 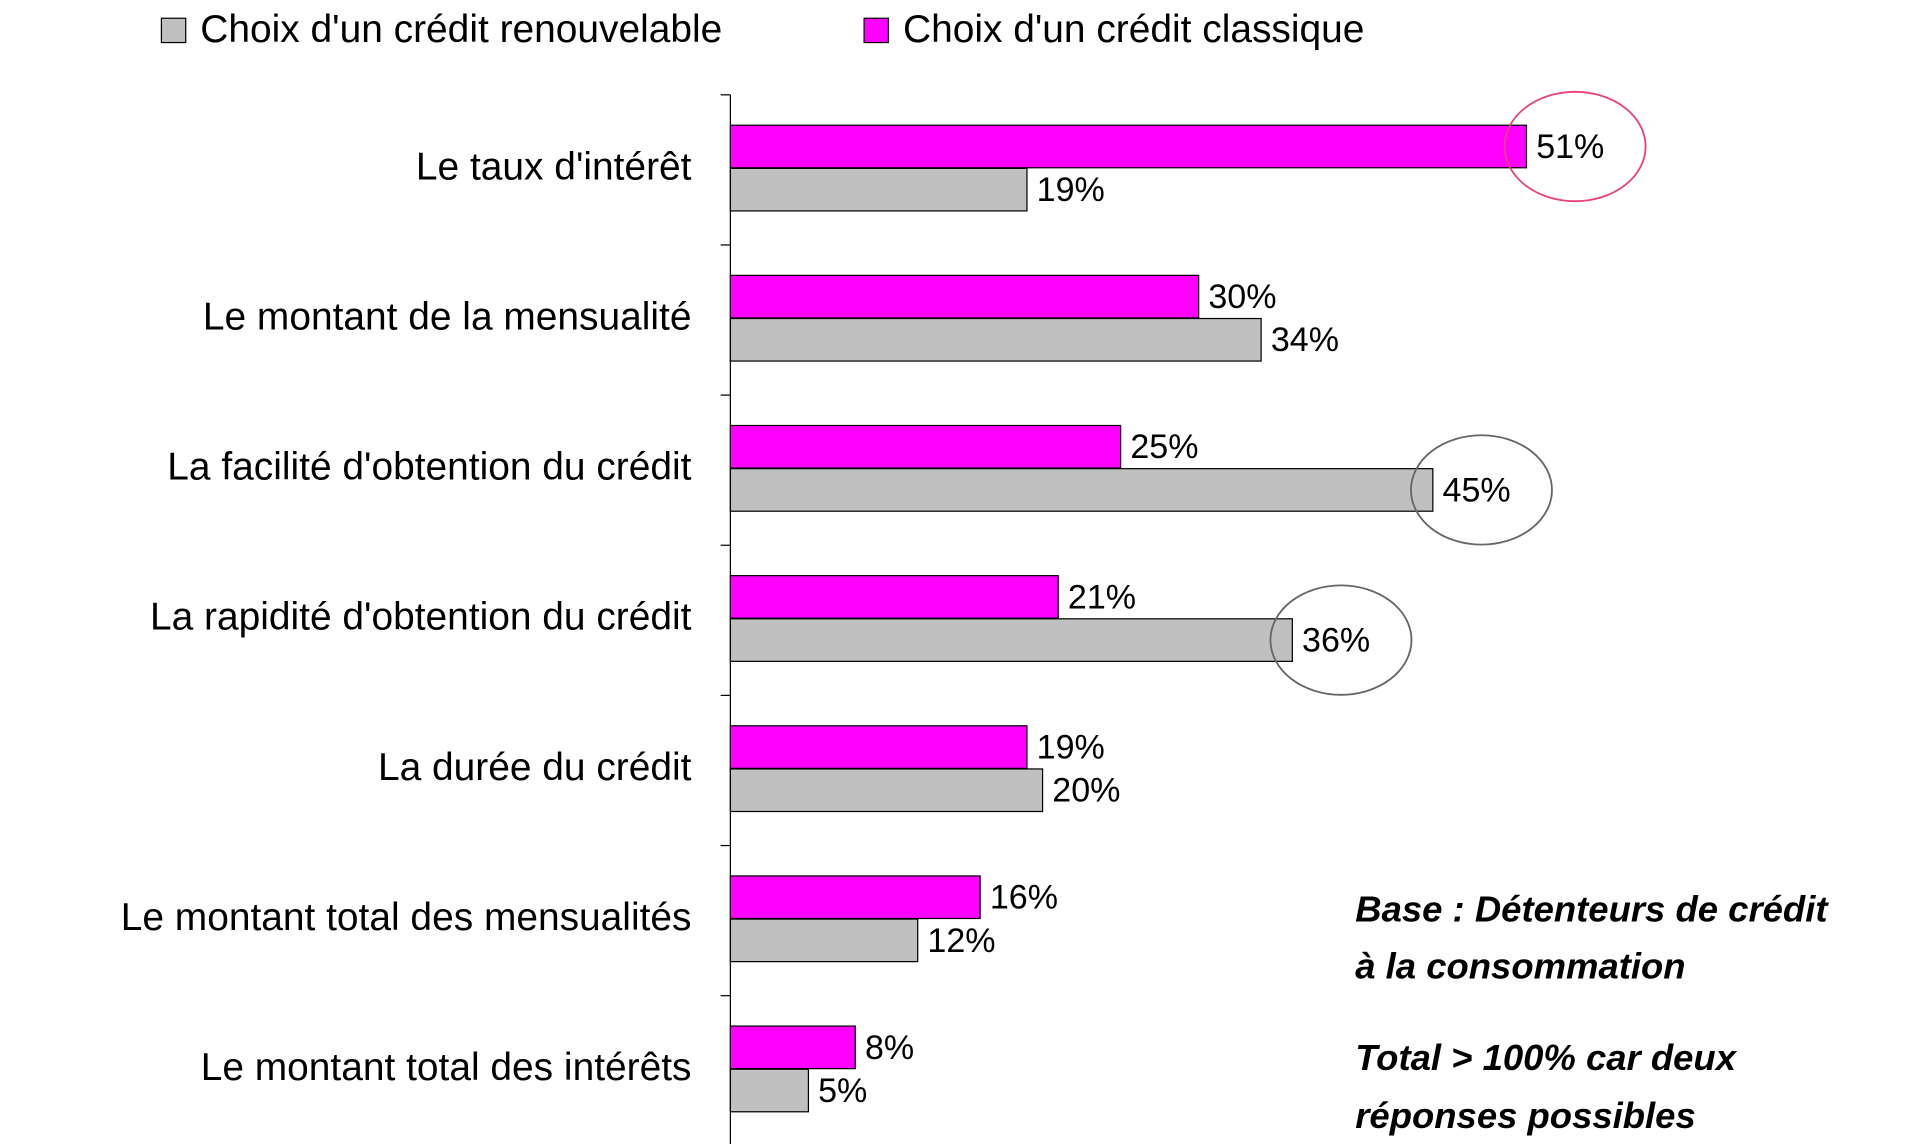 I want to click on value-label: 5%, so click(x=842, y=1091).